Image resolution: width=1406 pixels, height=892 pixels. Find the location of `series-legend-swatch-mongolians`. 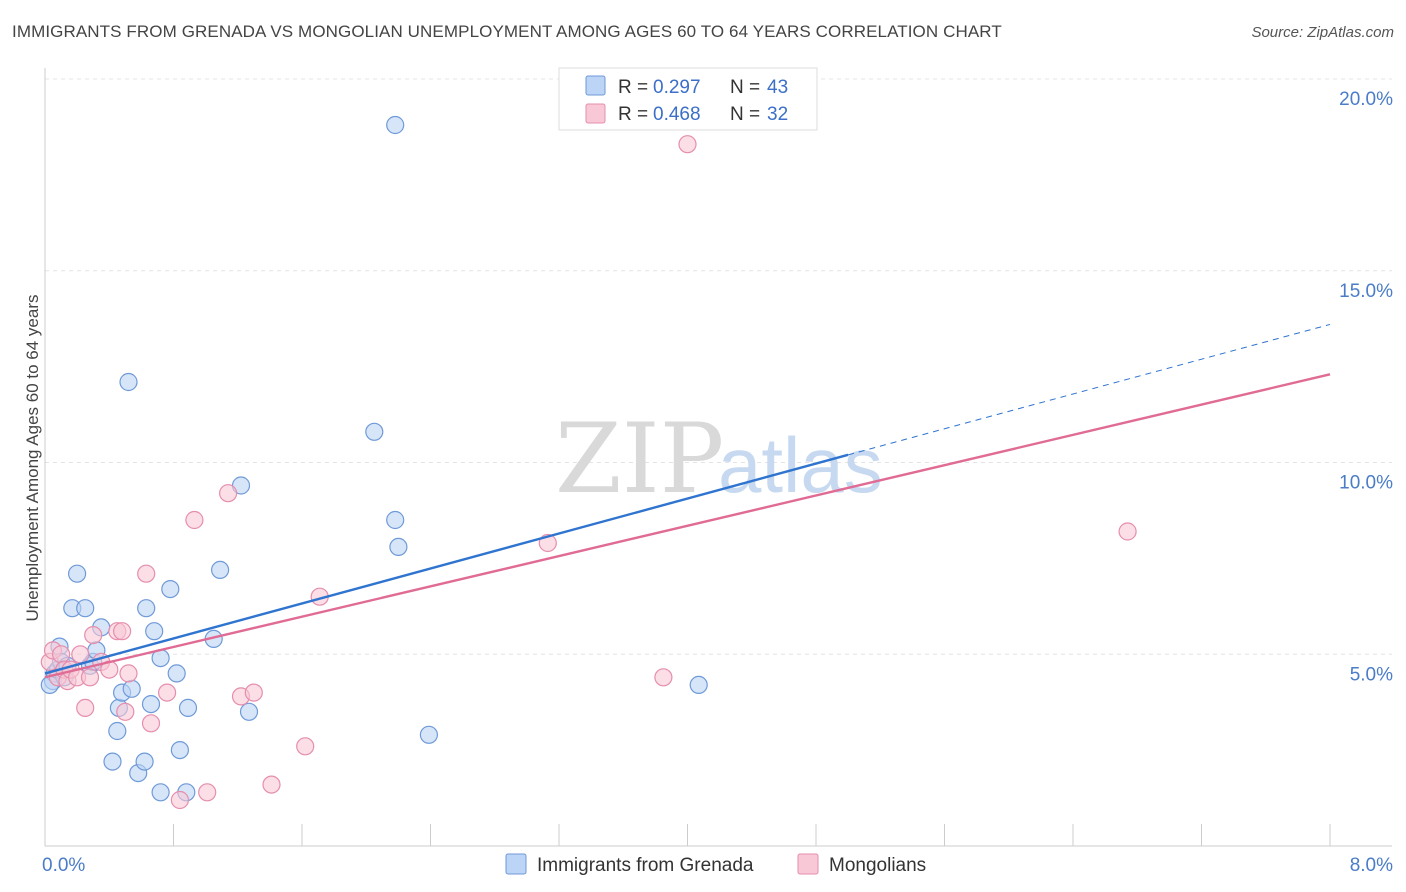

series-legend-swatch-mongolians is located at coordinates (808, 864).